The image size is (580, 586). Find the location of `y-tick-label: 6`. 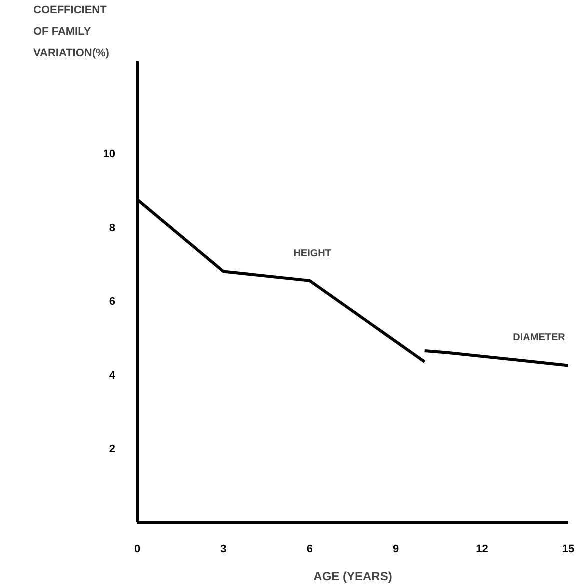

y-tick-label: 6 is located at coordinates (112, 302).